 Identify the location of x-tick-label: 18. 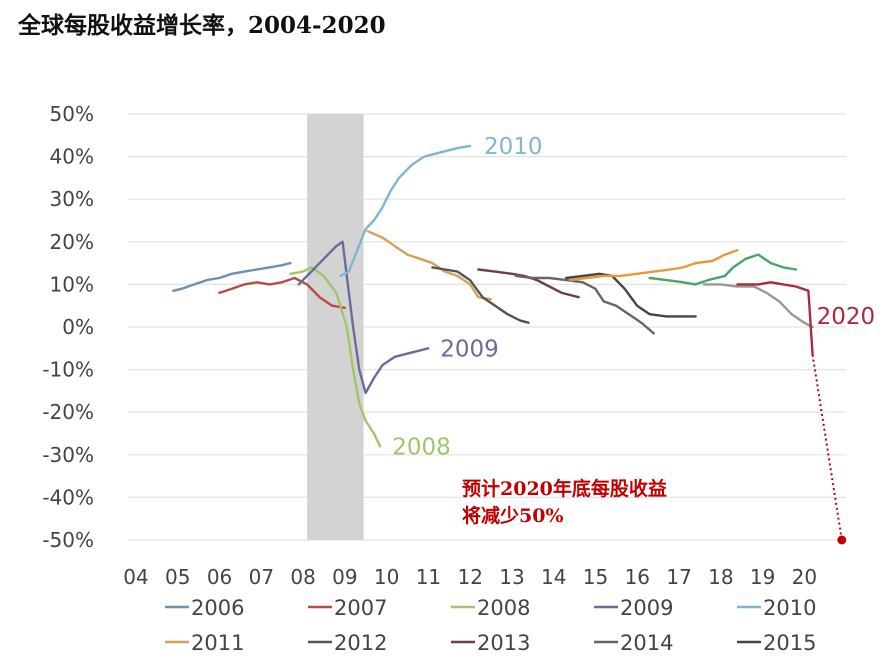
(720, 577).